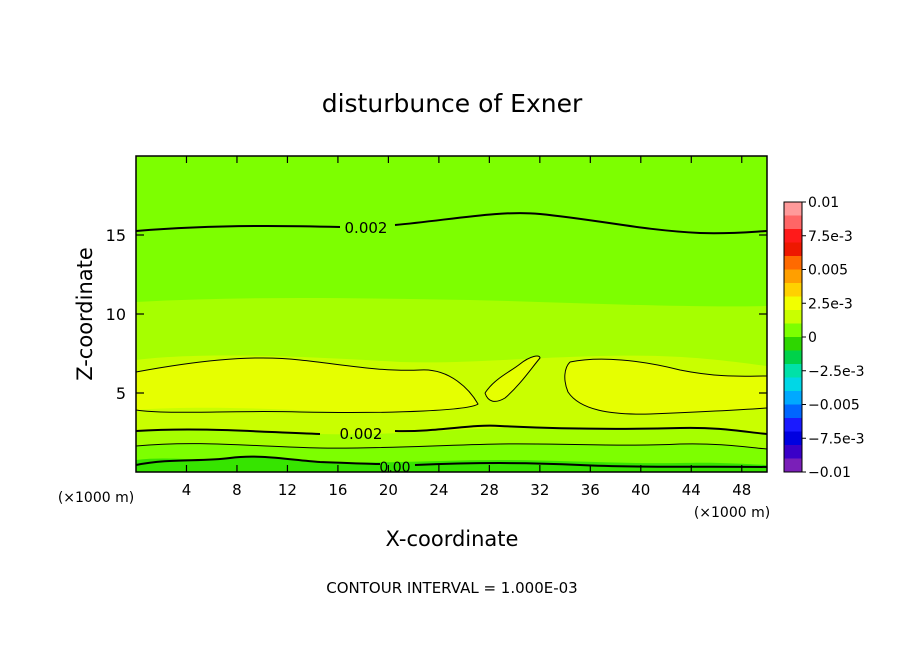 Image resolution: width=904 pixels, height=654 pixels. What do you see at coordinates (830, 304) in the screenshot?
I see `colorbar-label: 2.5e-3` at bounding box center [830, 304].